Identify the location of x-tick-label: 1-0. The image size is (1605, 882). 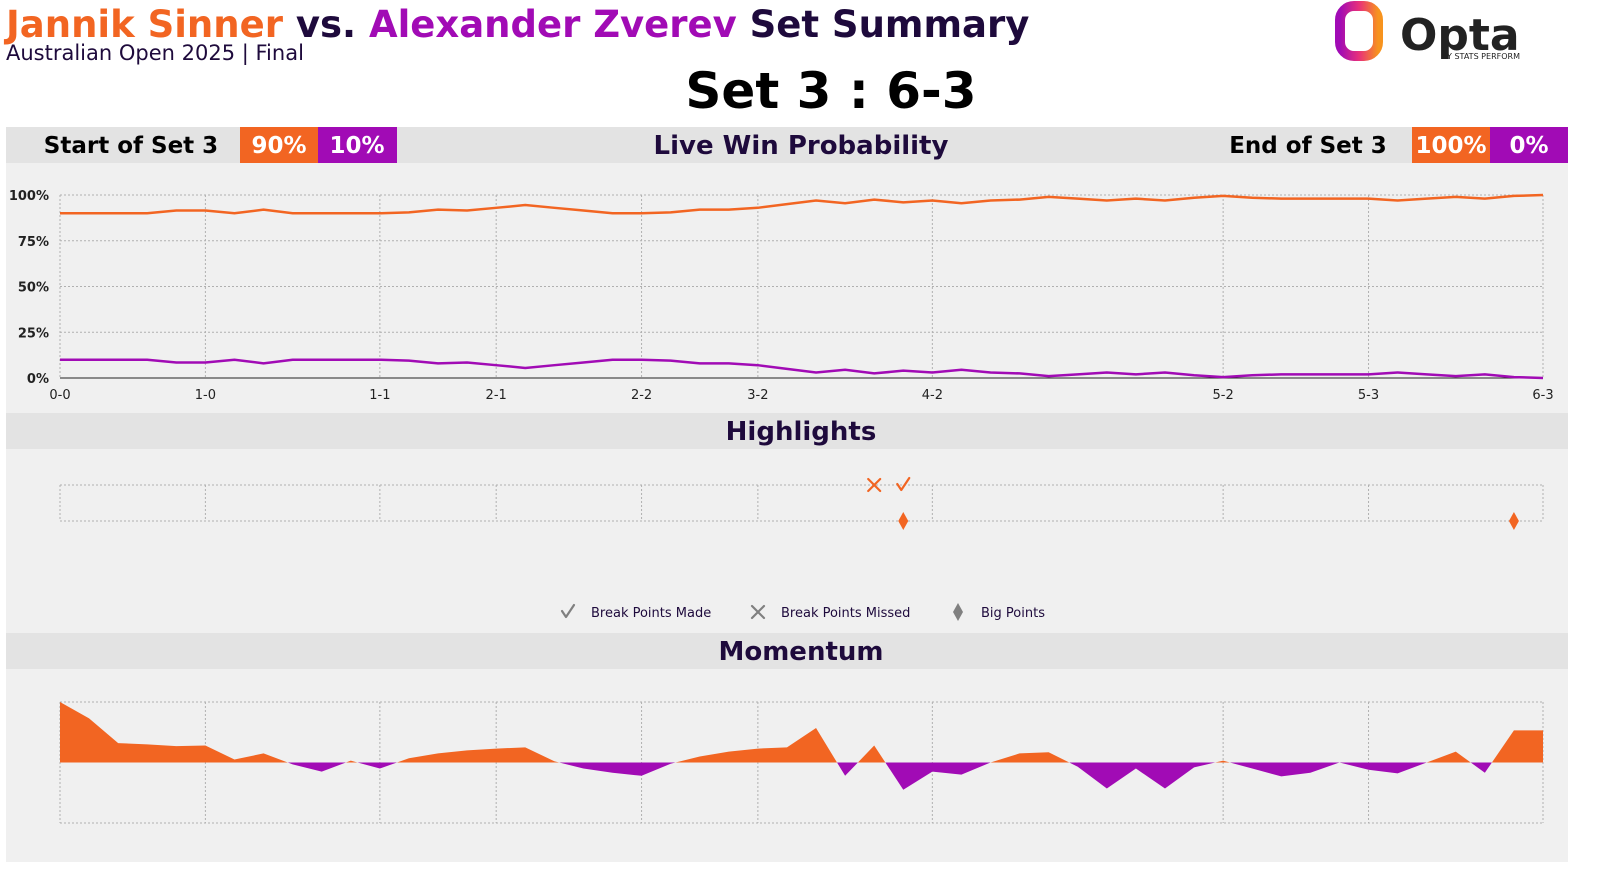
(205, 395).